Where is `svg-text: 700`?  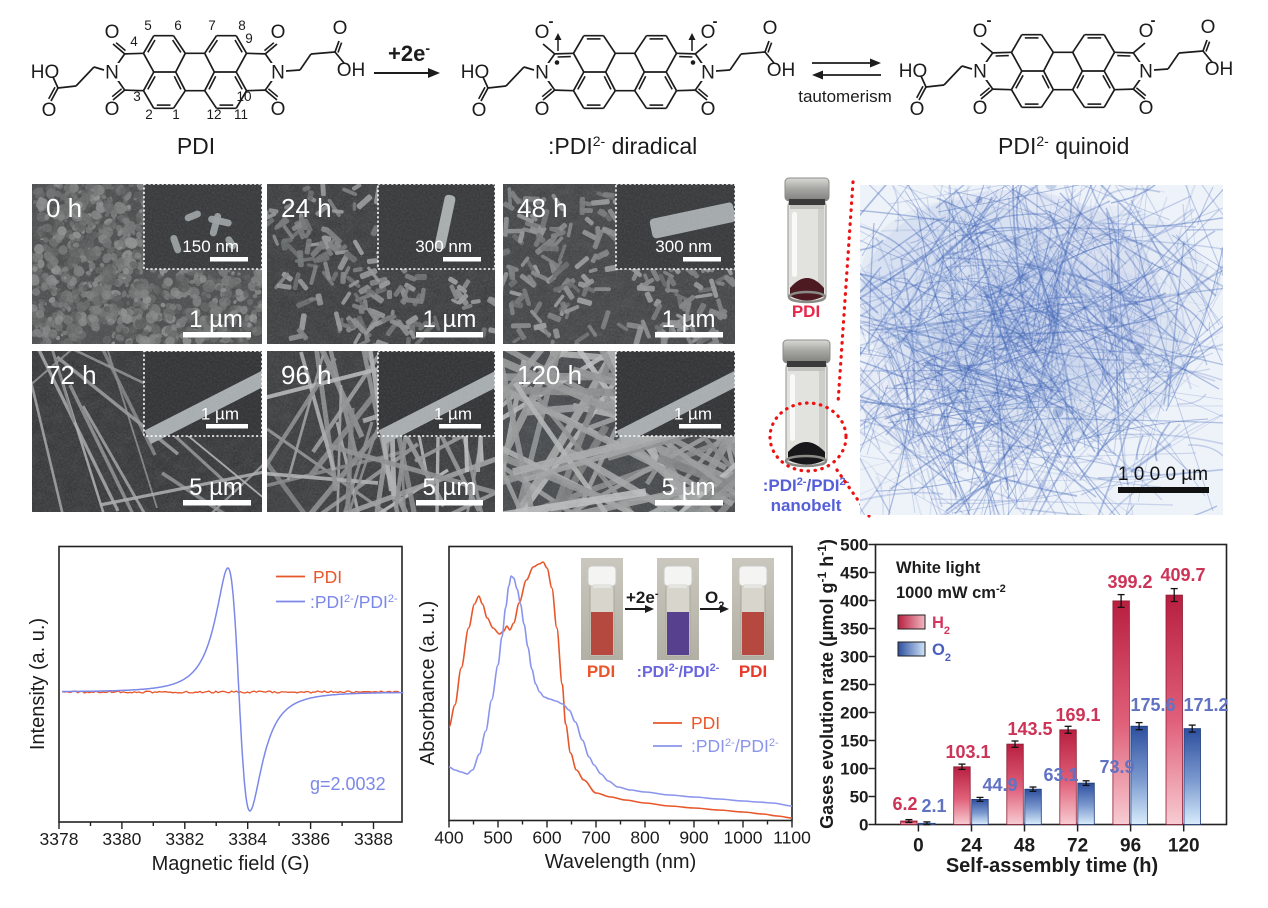
svg-text: 700 is located at coordinates (595, 838).